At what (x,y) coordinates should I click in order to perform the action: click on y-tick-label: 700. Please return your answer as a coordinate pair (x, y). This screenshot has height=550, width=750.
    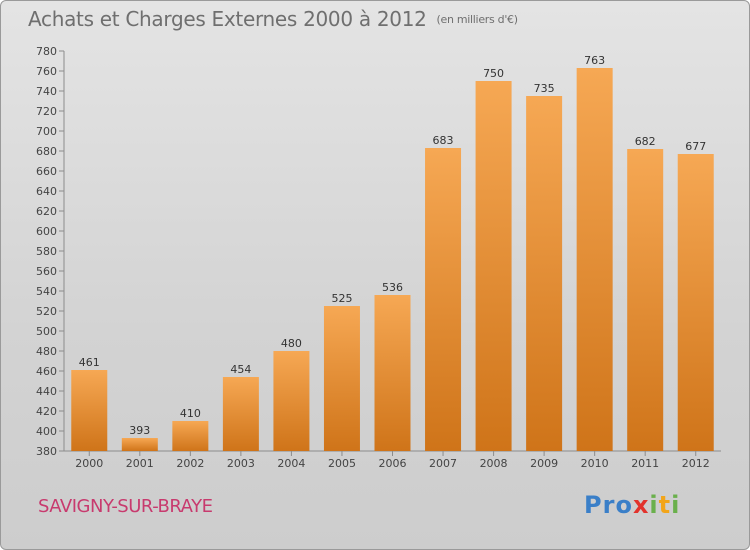
    Looking at the image, I should click on (46, 131).